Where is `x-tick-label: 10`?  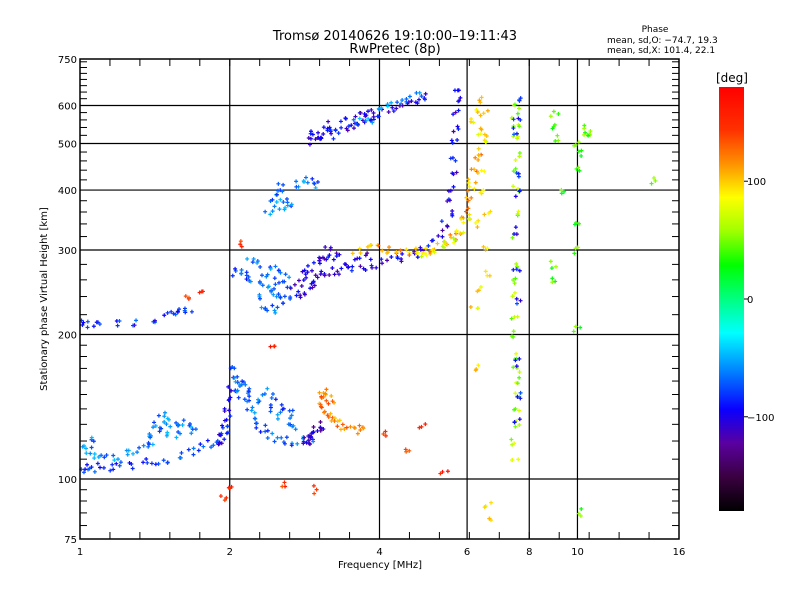
x-tick-label: 10 is located at coordinates (577, 552).